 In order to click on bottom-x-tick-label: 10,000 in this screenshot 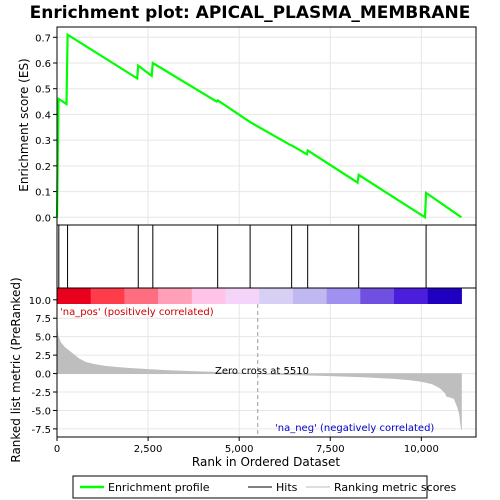, I will do `click(421, 449)`.